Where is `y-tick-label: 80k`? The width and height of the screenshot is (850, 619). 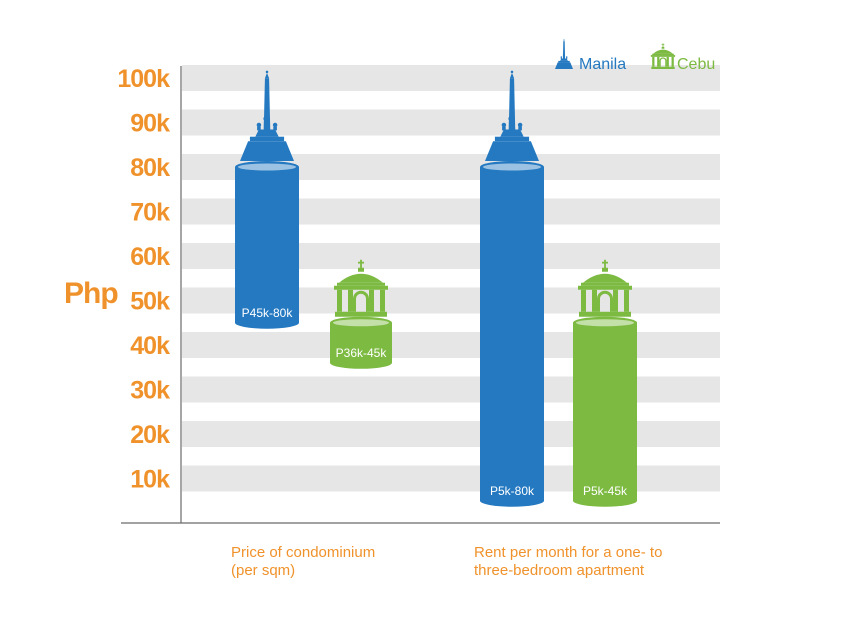
y-tick-label: 80k is located at coordinates (150, 168).